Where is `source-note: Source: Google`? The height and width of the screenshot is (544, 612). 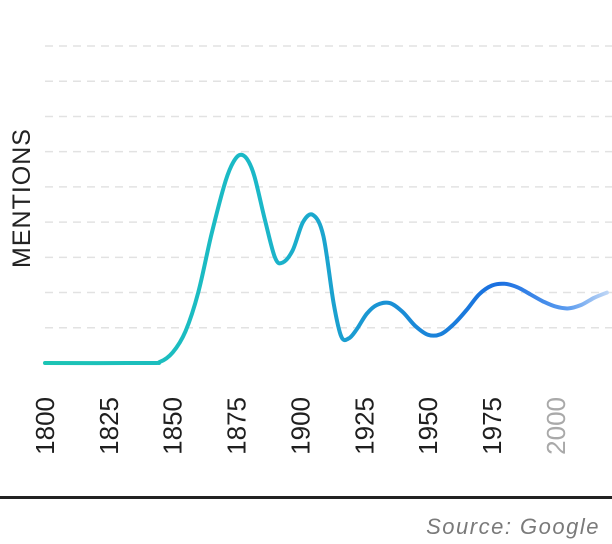 source-note: Source: Google is located at coordinates (513, 526).